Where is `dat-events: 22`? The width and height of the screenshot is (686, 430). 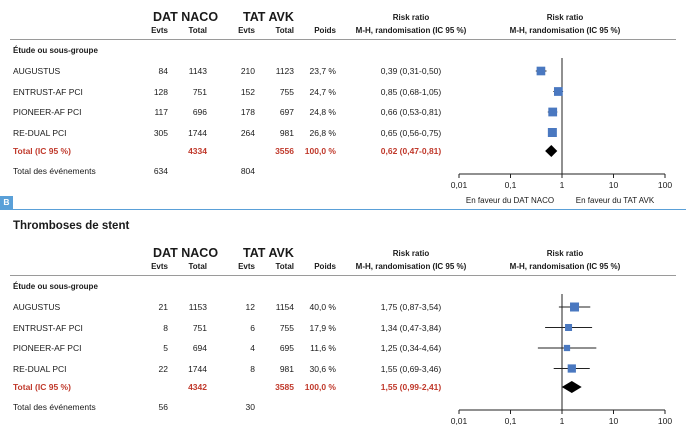 dat-events: 22 is located at coordinates (163, 368).